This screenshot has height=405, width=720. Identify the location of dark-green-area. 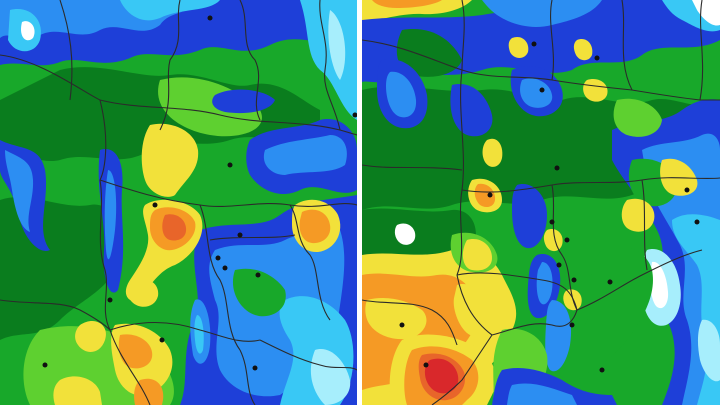
(429, 53).